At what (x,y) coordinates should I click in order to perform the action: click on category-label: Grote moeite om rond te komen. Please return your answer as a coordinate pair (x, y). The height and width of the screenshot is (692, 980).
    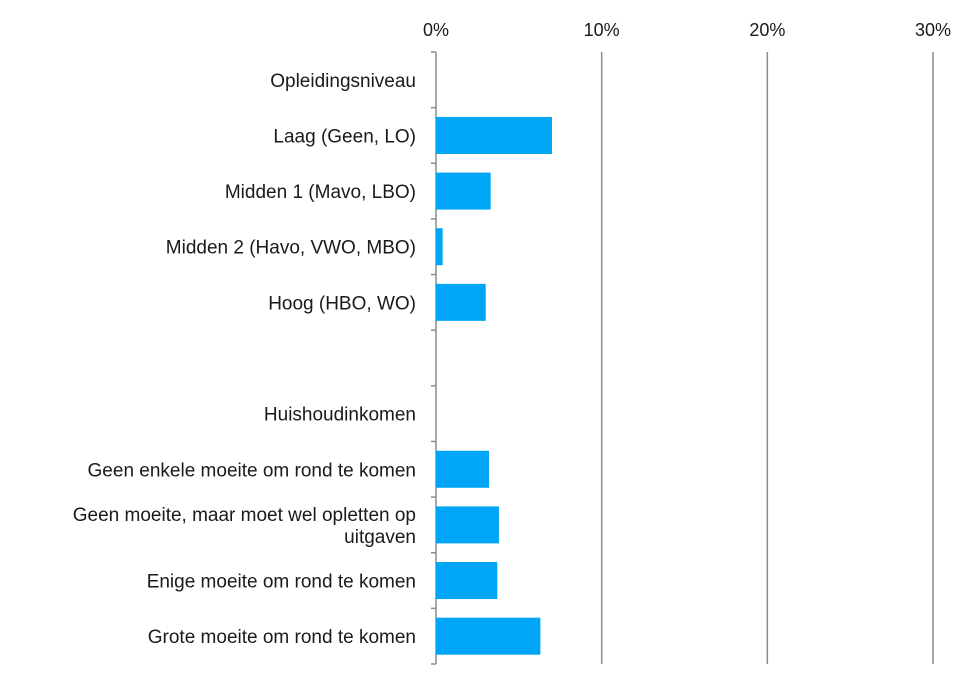
    Looking at the image, I should click on (282, 637).